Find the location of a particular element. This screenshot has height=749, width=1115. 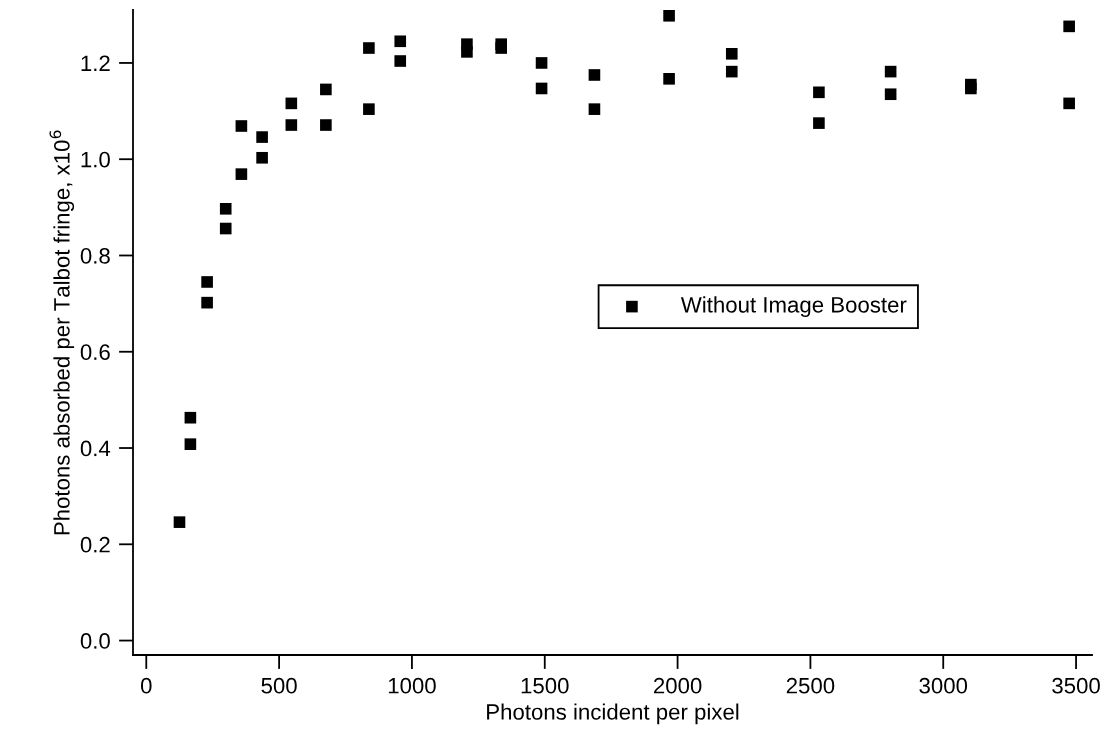

x-tick-label: 1500 is located at coordinates (545, 685).